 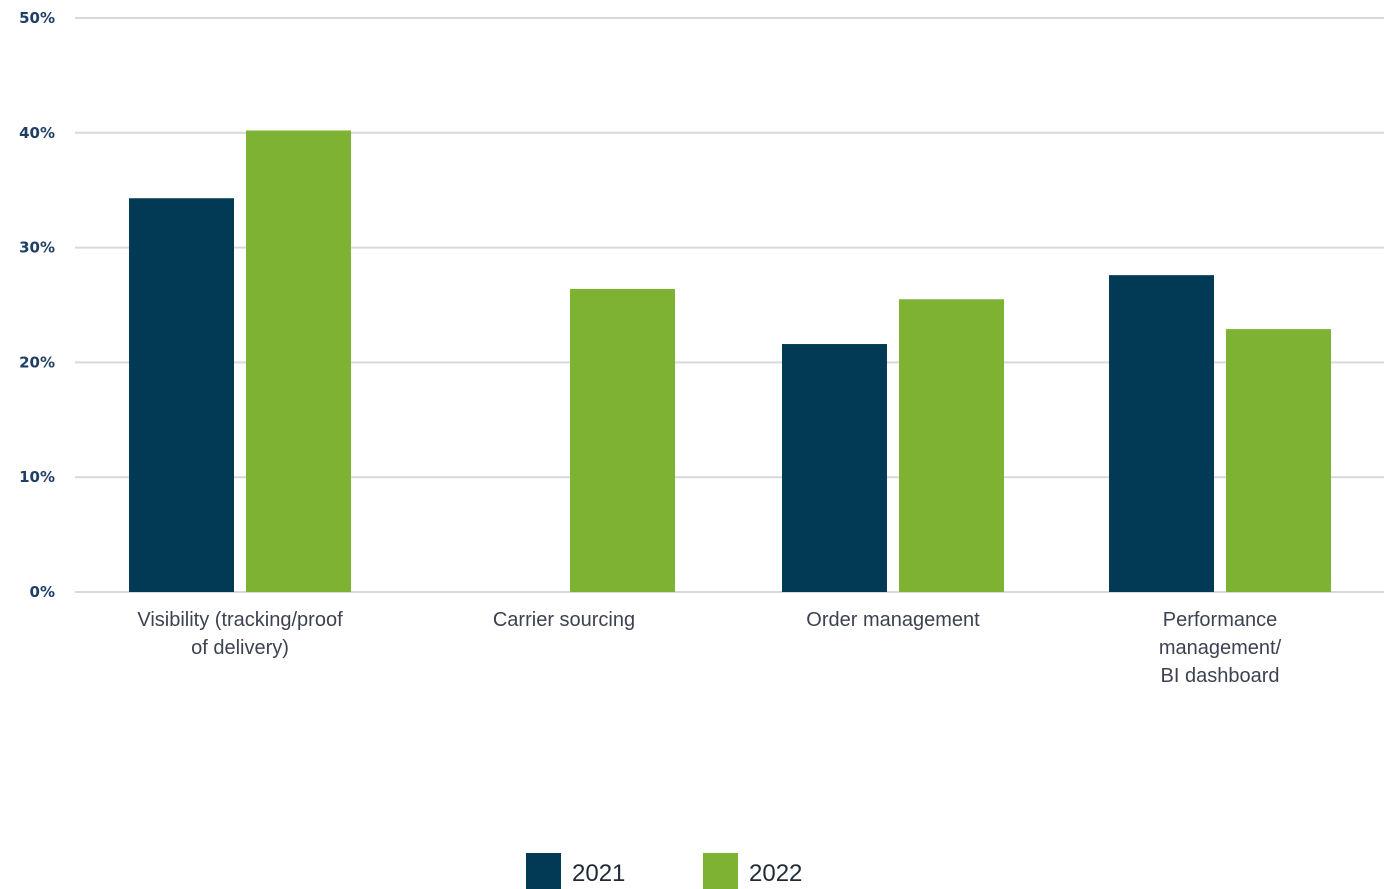 What do you see at coordinates (564, 620) in the screenshot?
I see `x-category-label: Carrier sourcing` at bounding box center [564, 620].